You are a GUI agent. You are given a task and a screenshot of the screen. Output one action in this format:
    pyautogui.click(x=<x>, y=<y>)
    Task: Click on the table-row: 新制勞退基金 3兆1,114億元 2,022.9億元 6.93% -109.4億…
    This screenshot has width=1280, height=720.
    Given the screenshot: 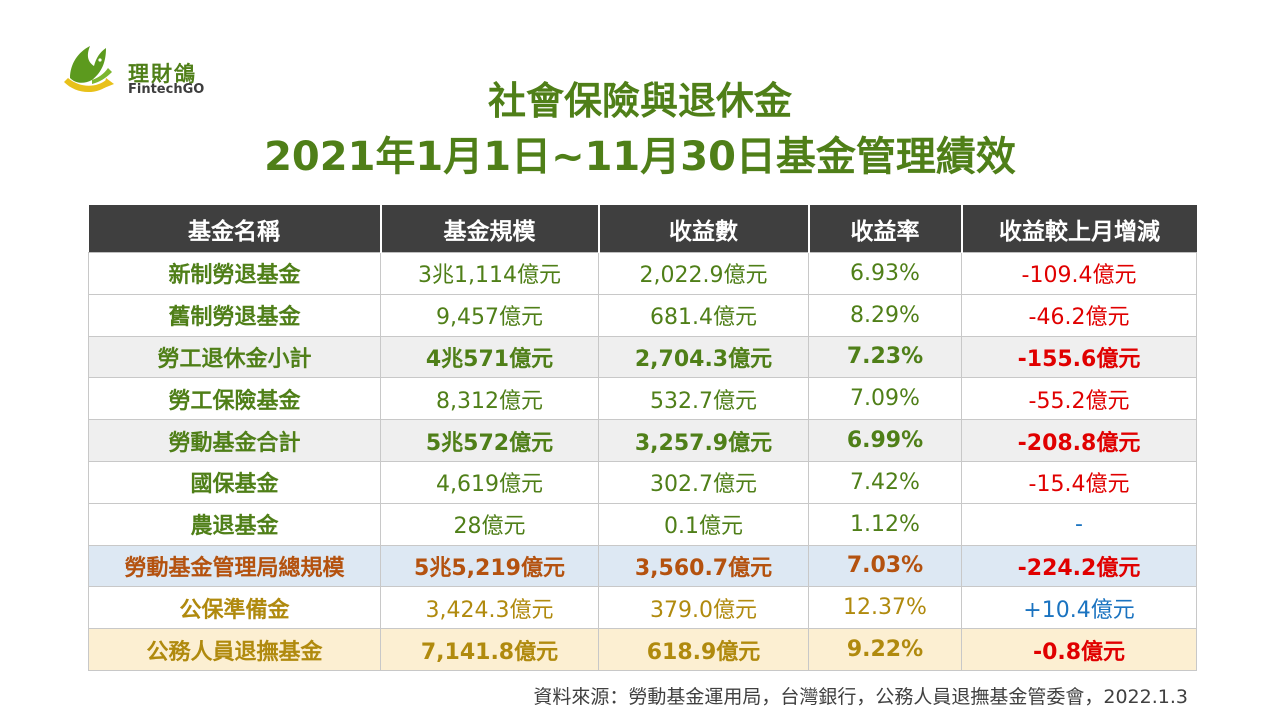 What is the action you would take?
    pyautogui.click(x=642, y=273)
    